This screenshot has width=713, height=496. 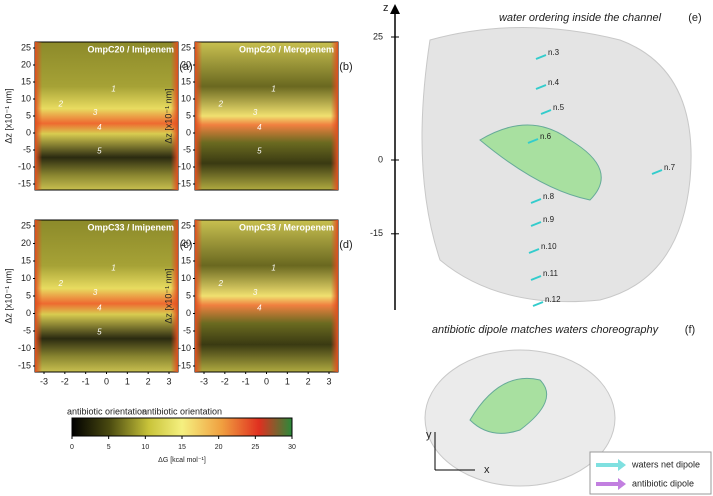 I want to click on panel-title: OmpC20 / Imipenem, so click(x=130, y=49).